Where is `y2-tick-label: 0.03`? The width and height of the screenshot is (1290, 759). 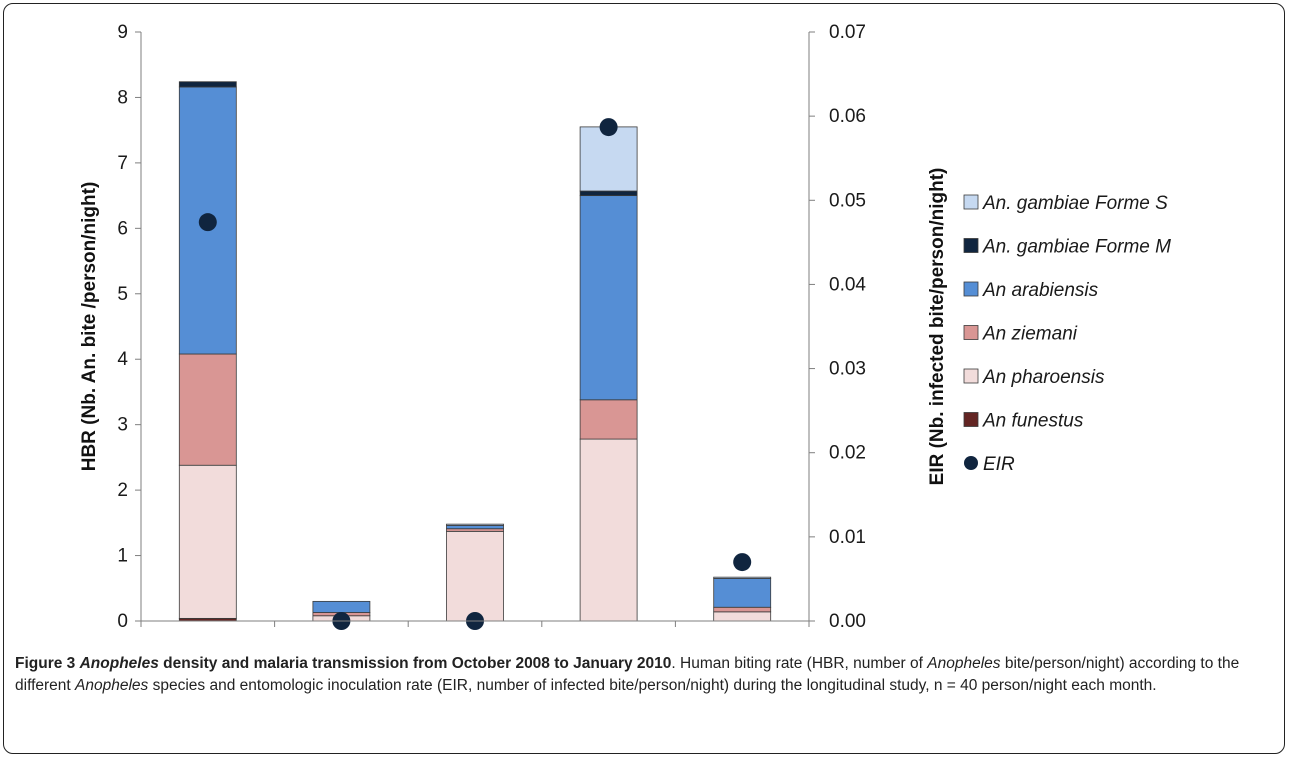 y2-tick-label: 0.03 is located at coordinates (847, 369).